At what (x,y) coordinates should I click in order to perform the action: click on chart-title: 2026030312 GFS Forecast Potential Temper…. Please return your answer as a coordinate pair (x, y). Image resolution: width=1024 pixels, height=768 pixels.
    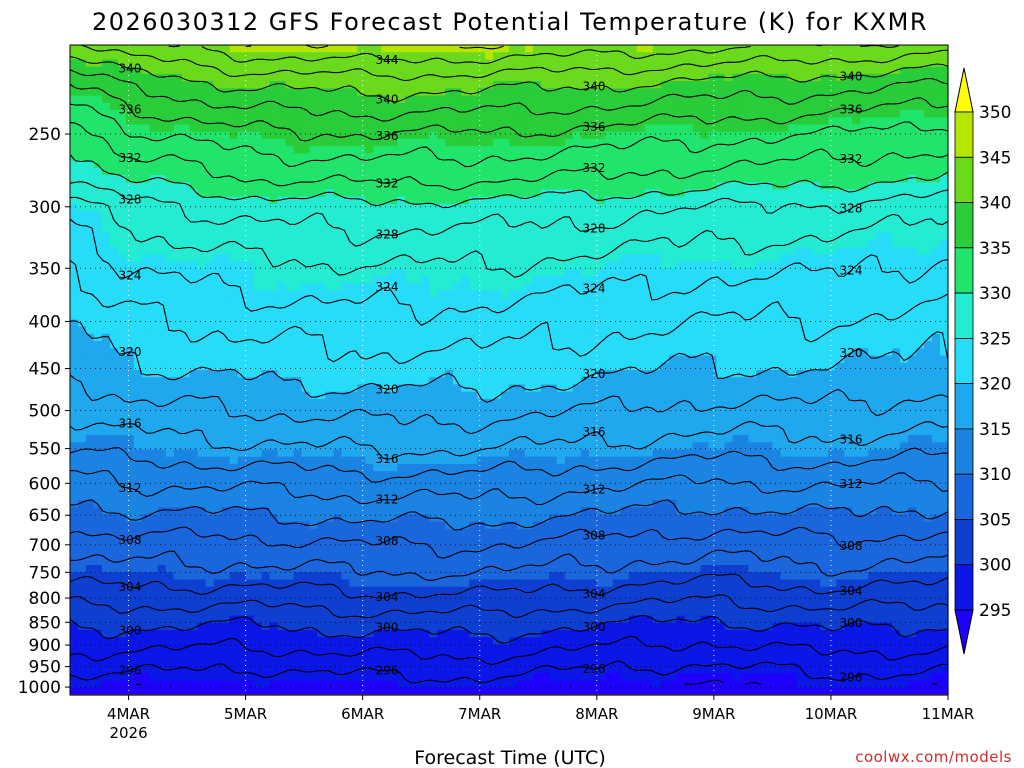
    Looking at the image, I should click on (510, 22).